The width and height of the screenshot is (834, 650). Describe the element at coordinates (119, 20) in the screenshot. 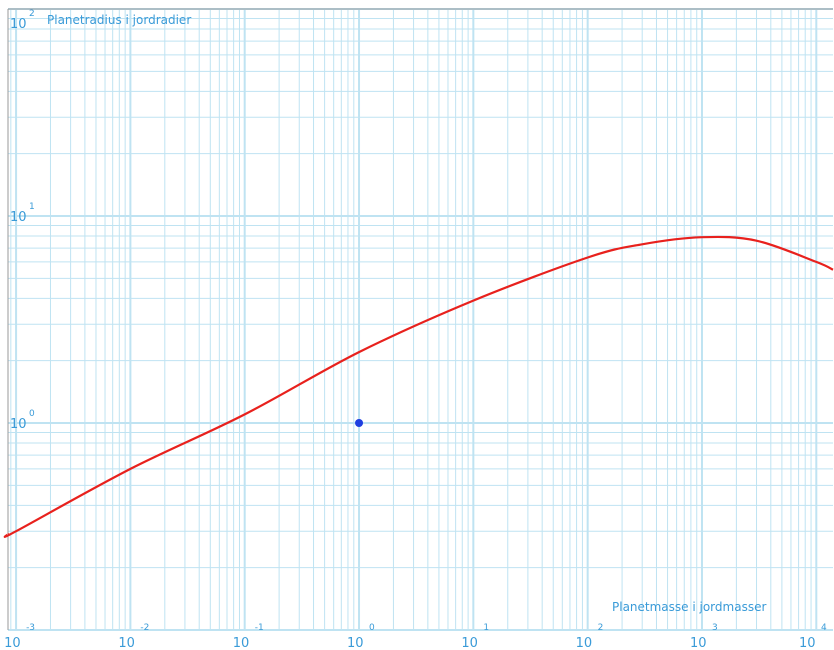

I see `y-axis-title: Planetradius i jordradier` at that location.